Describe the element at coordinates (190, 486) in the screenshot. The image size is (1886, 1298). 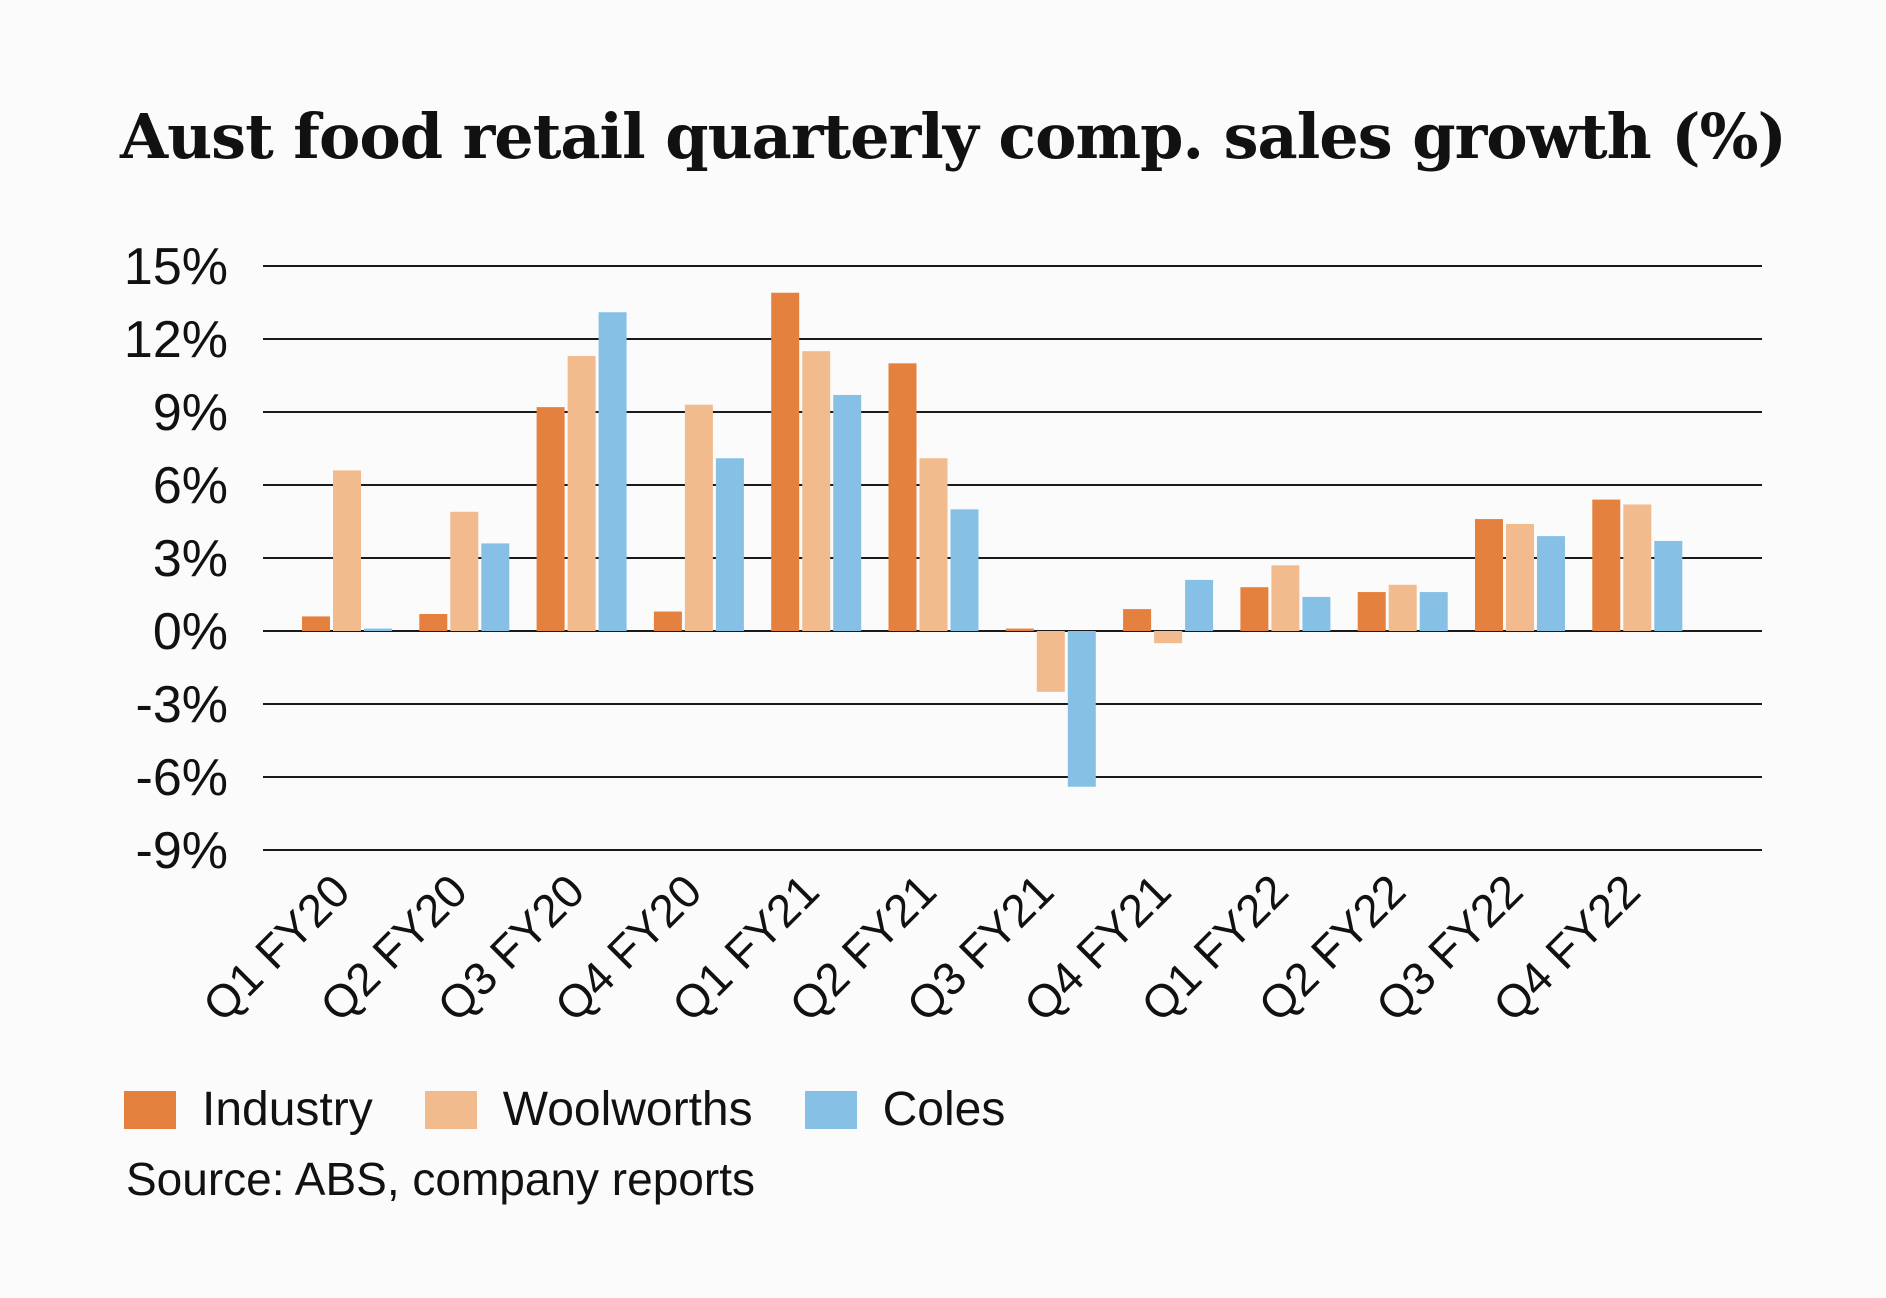
I see `y-tick-label: 6%` at that location.